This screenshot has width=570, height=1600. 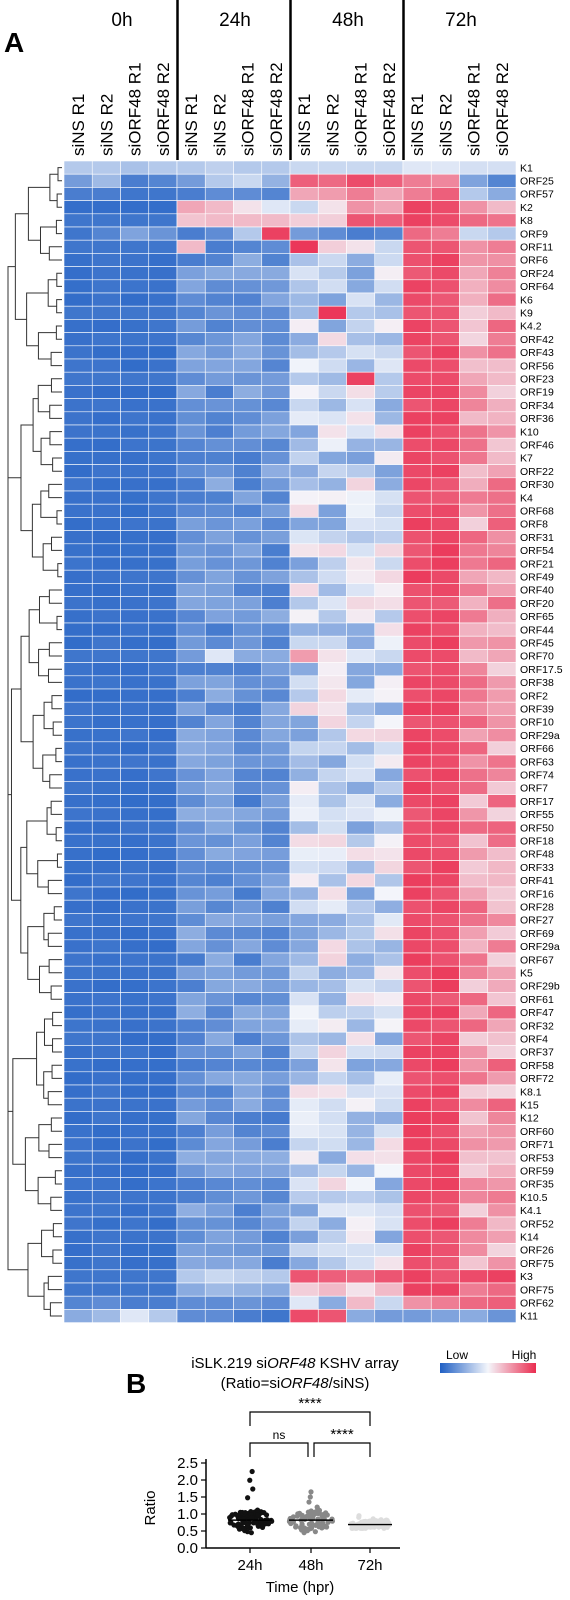 What do you see at coordinates (534, 1040) in the screenshot?
I see `heatmap-row-label: ORF4` at bounding box center [534, 1040].